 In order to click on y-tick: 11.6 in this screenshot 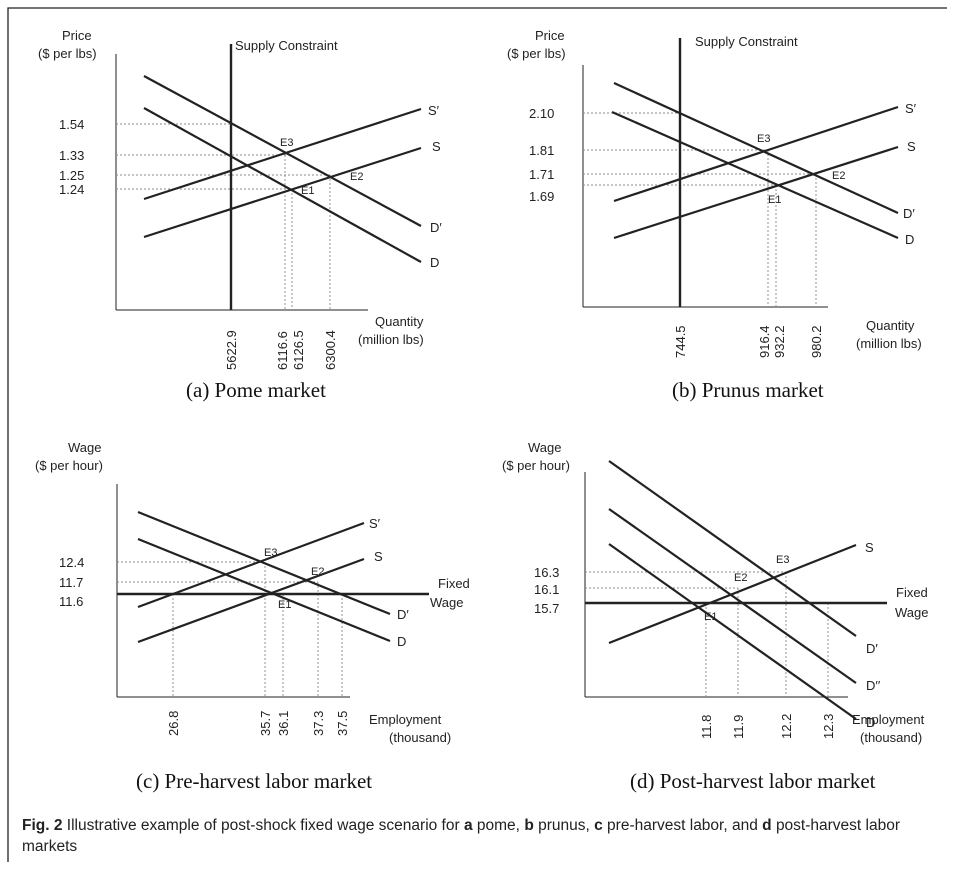, I will do `click(71, 601)`.